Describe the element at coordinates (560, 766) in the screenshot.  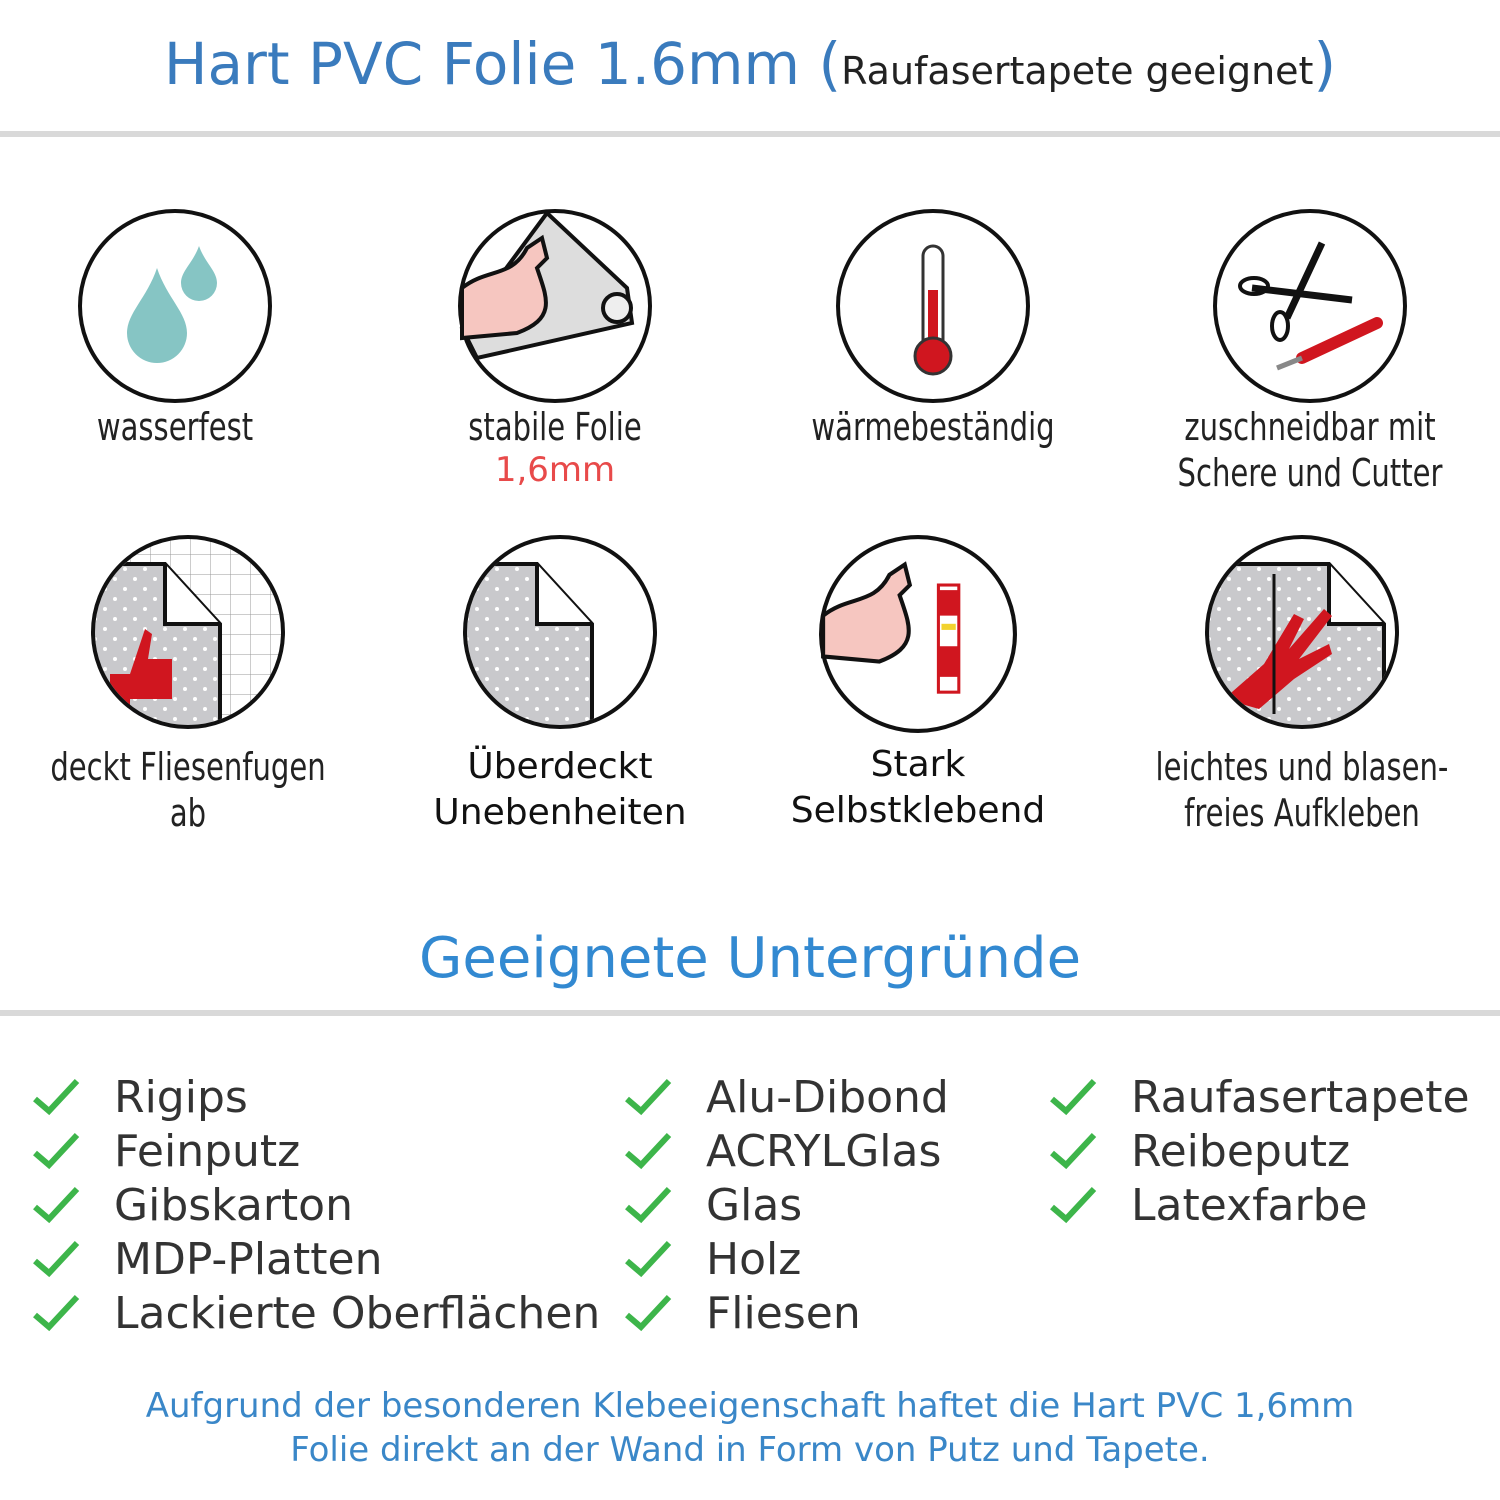
I see `feature-label: Überdeckt` at that location.